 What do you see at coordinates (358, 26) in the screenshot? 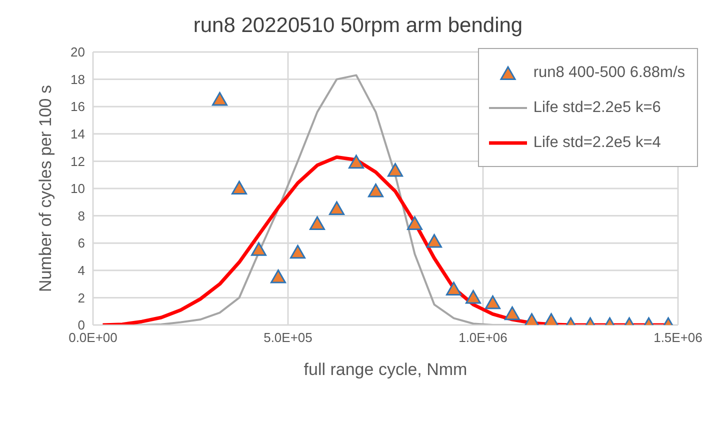
I see `chart-title: run8 20220510 50rpm arm bending` at bounding box center [358, 26].